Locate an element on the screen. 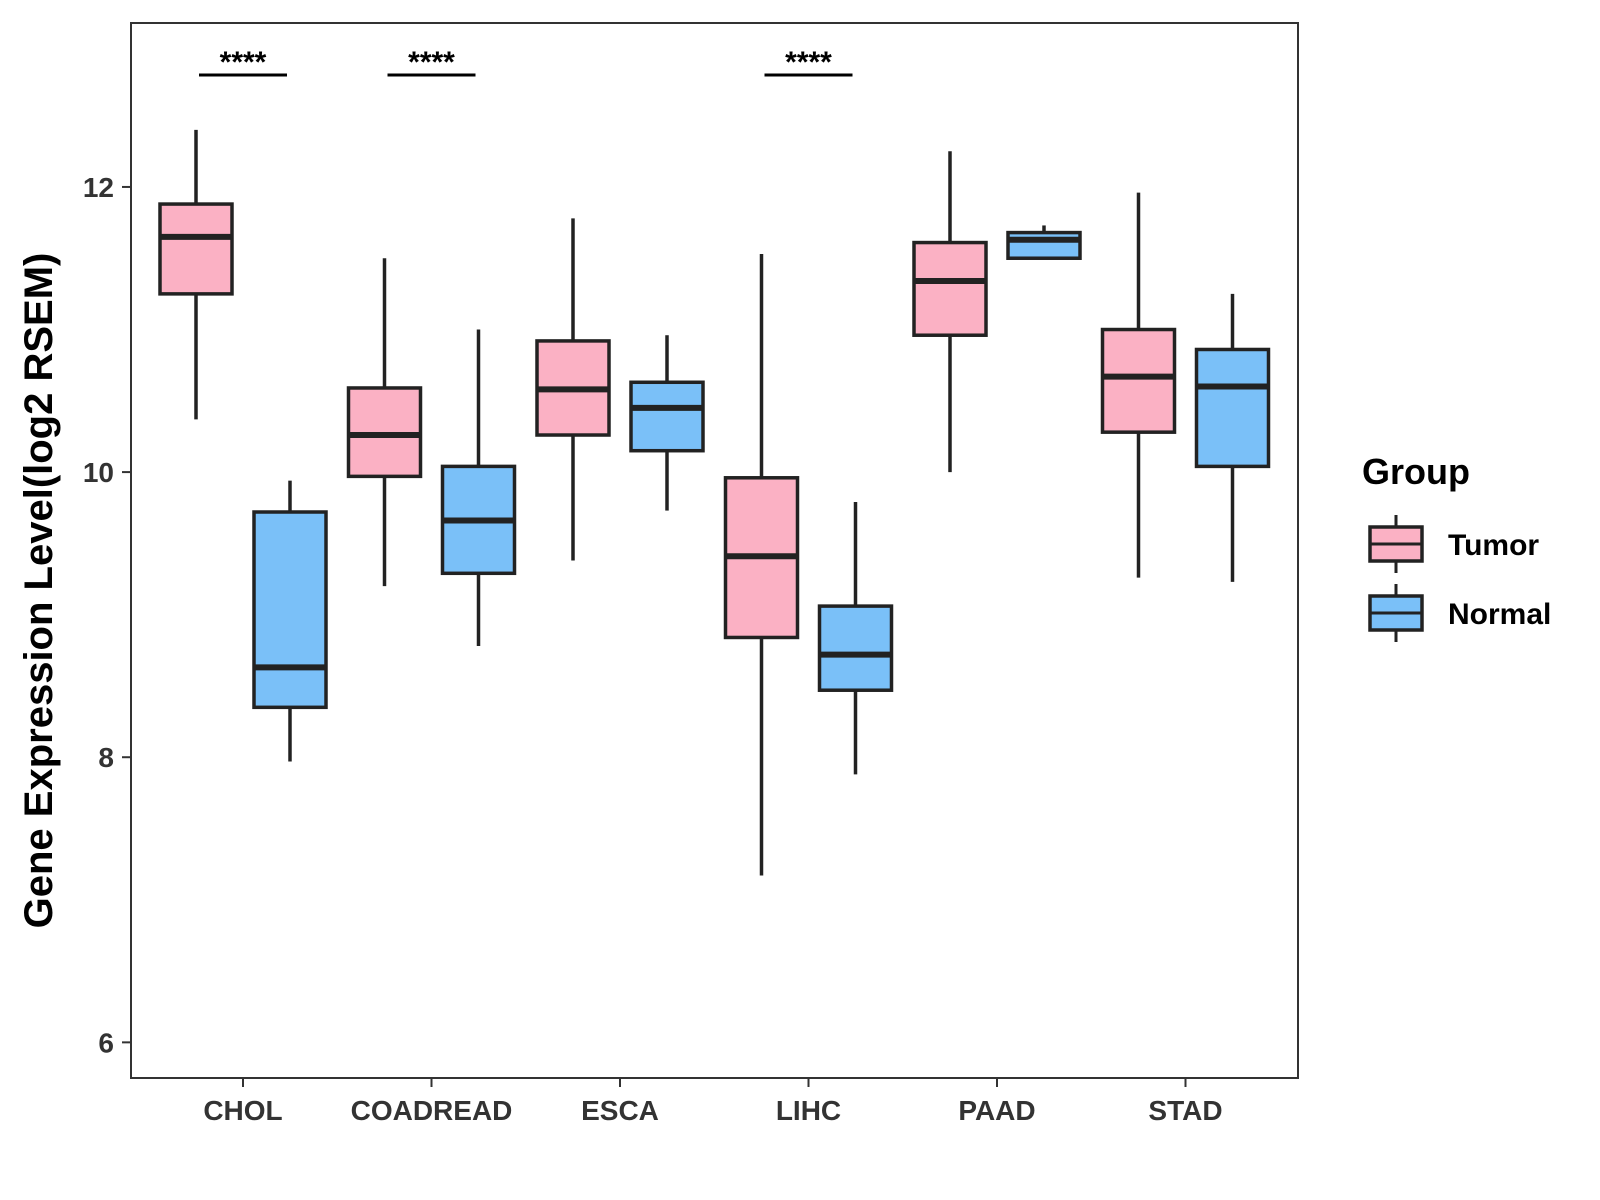 The image size is (1600, 1200). x-tick-label: PAAD is located at coordinates (996, 1110).